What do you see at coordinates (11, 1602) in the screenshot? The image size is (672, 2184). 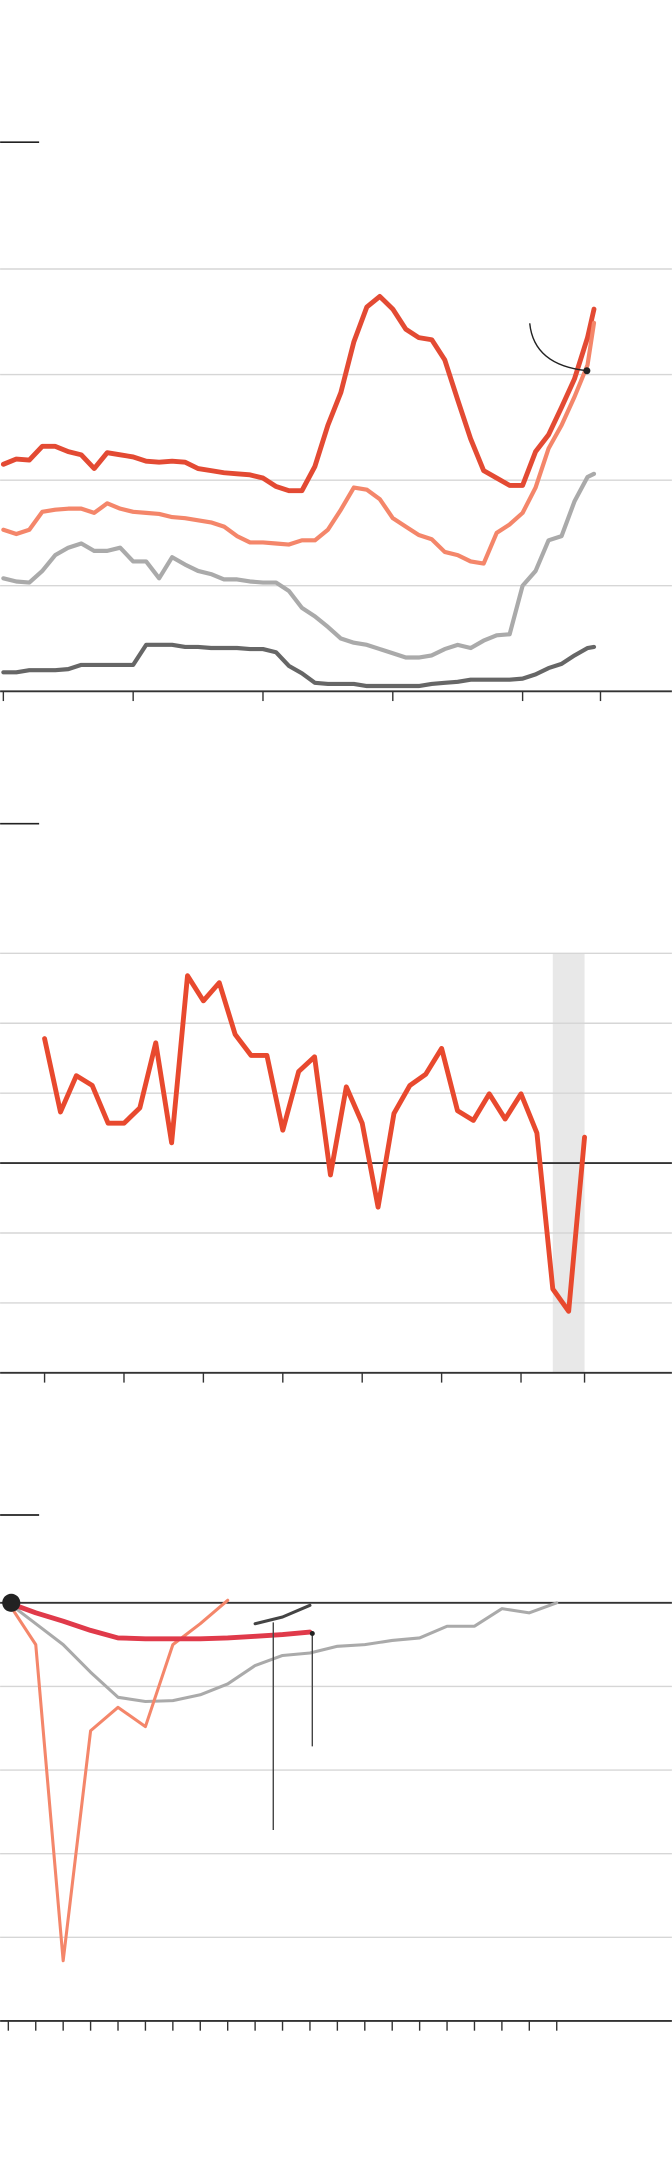 I see `start-dot` at bounding box center [11, 1602].